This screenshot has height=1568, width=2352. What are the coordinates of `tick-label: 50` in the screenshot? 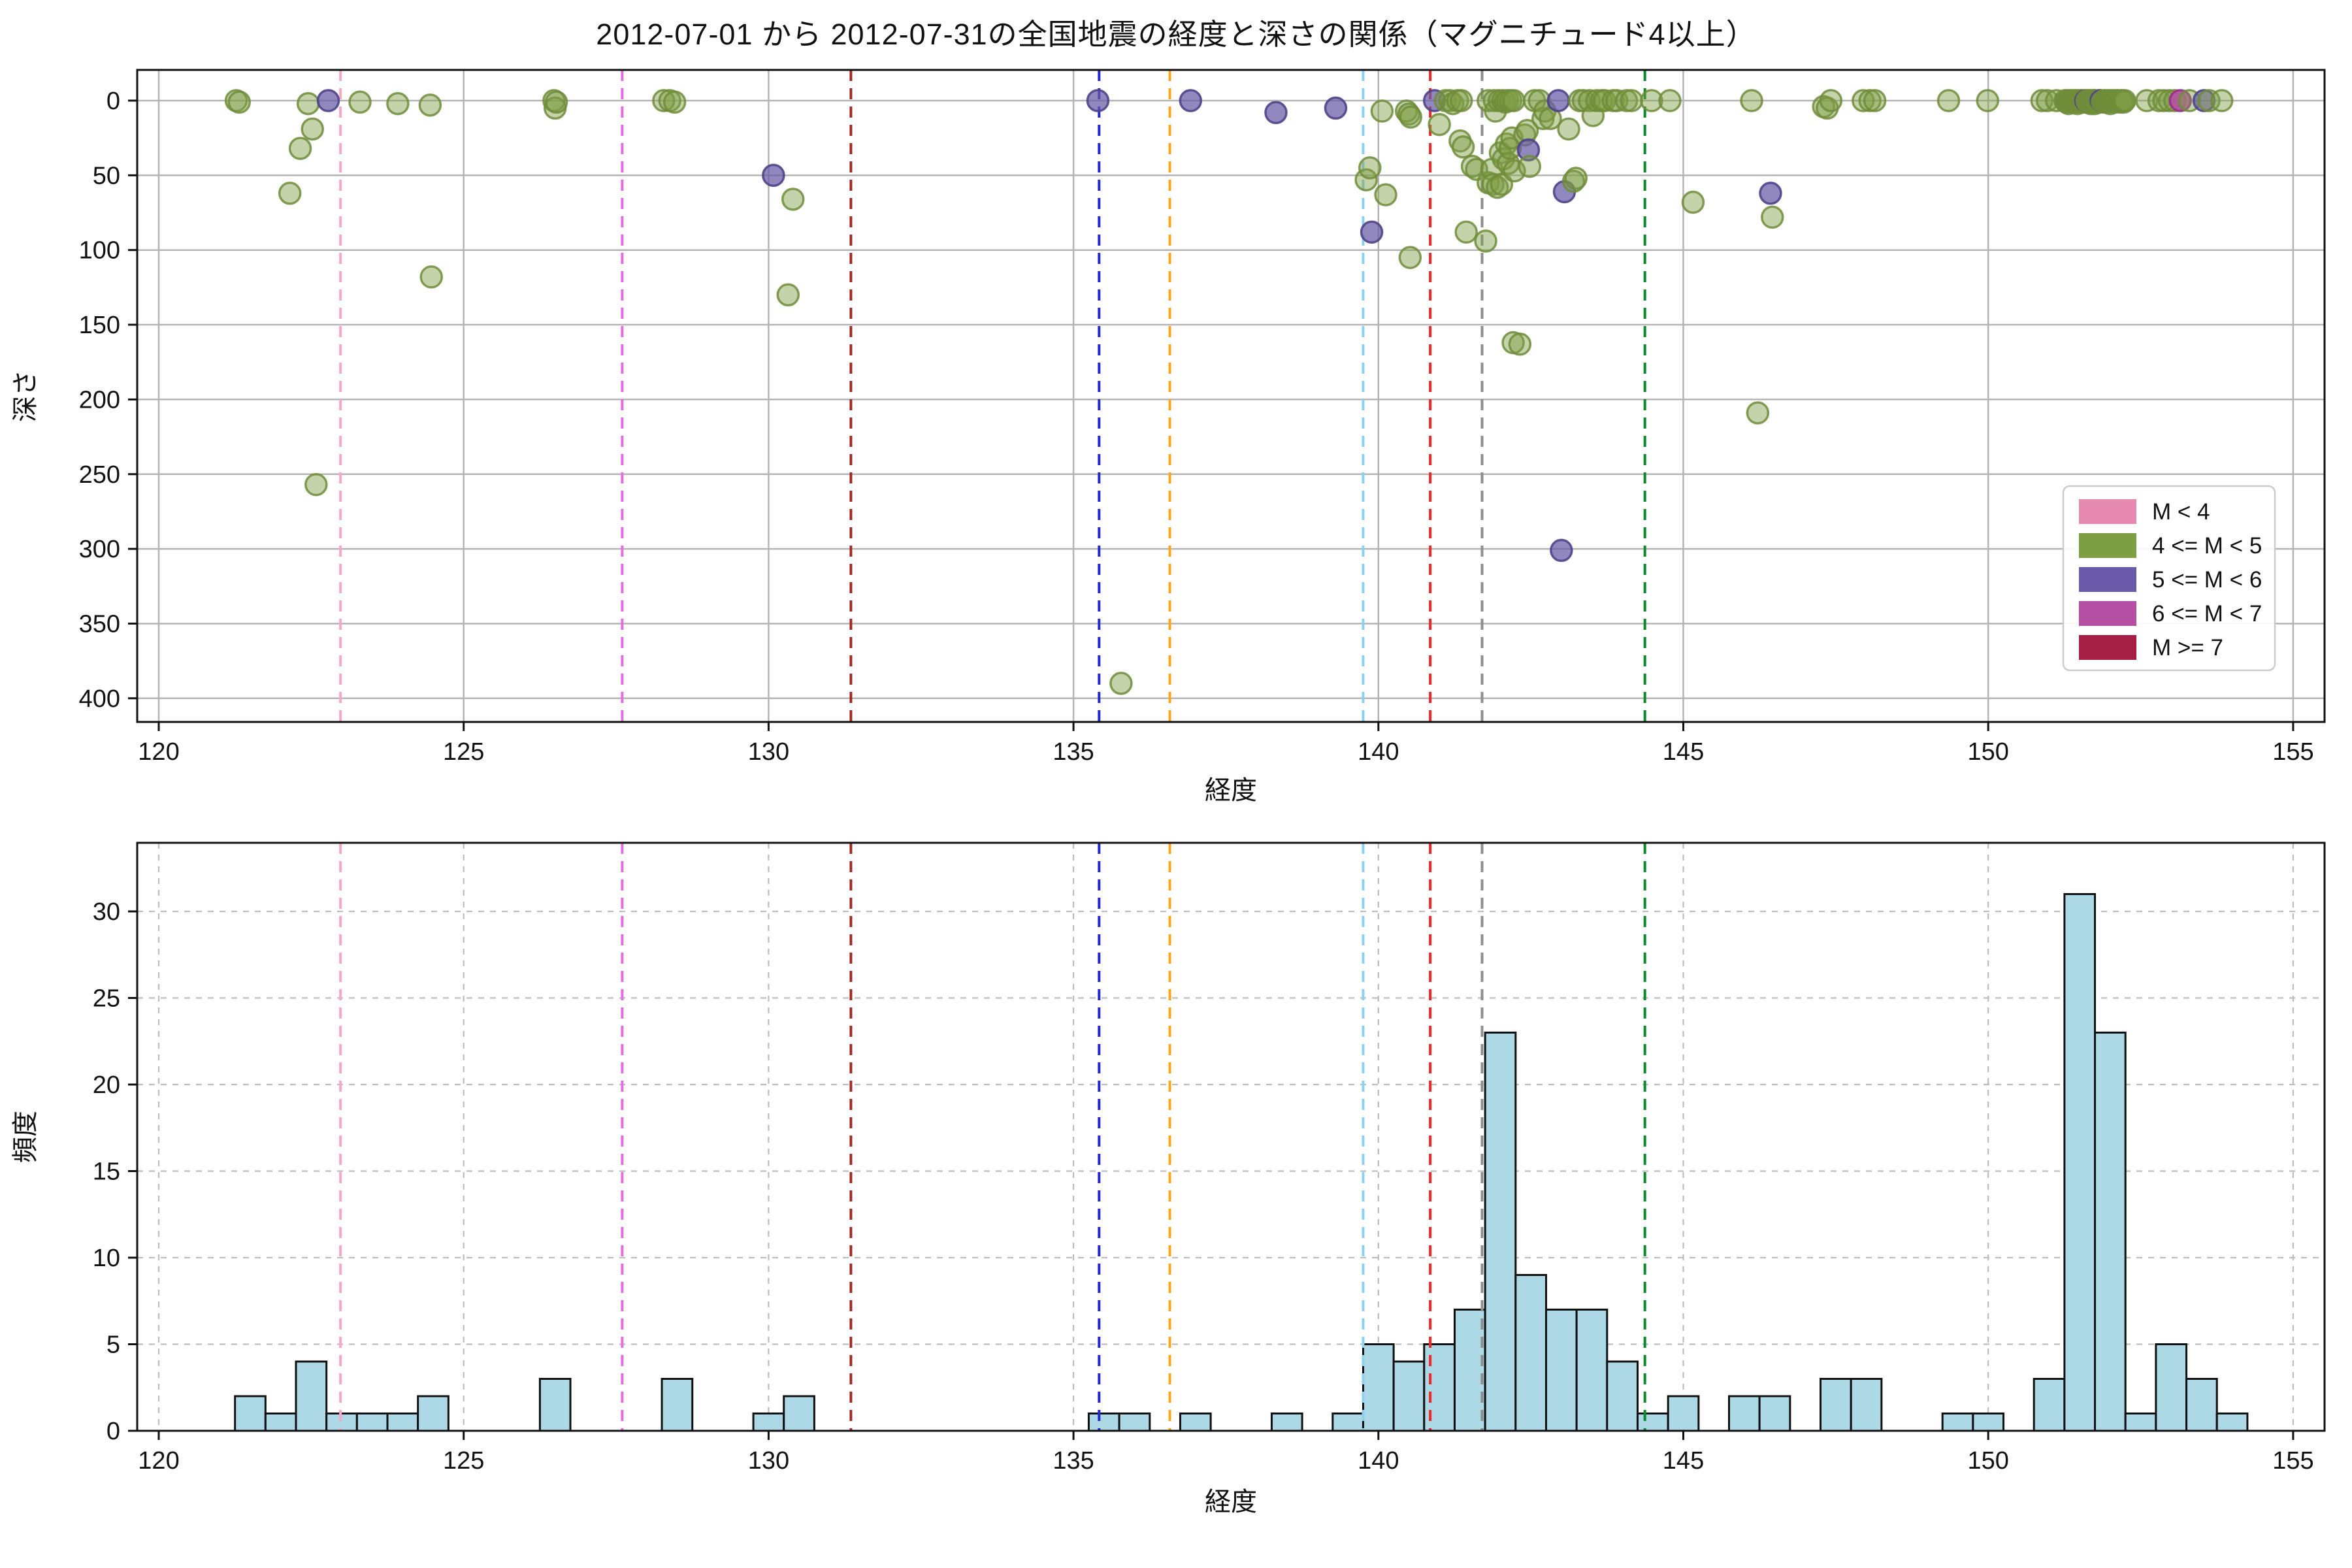 It's located at (106, 175).